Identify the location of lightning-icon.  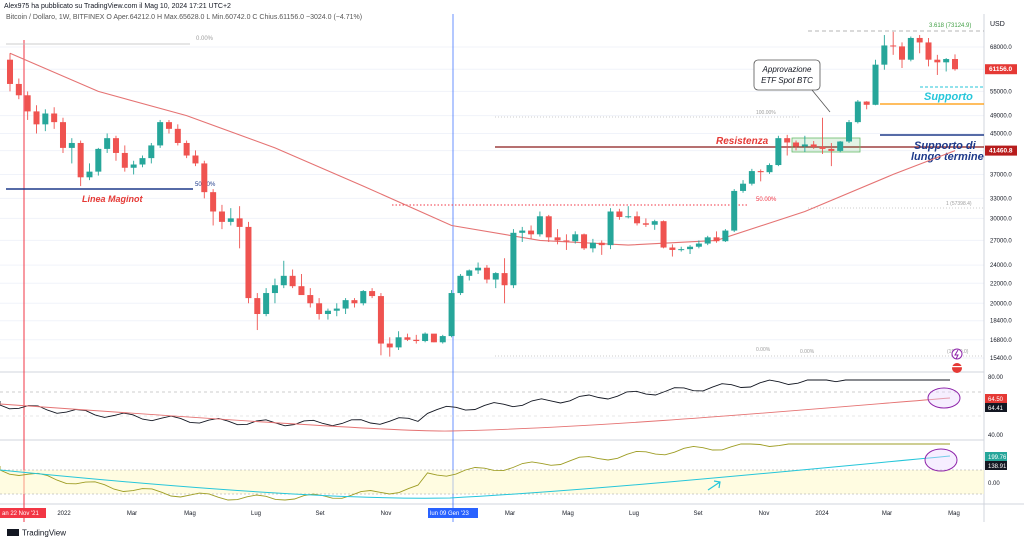
(957, 354).